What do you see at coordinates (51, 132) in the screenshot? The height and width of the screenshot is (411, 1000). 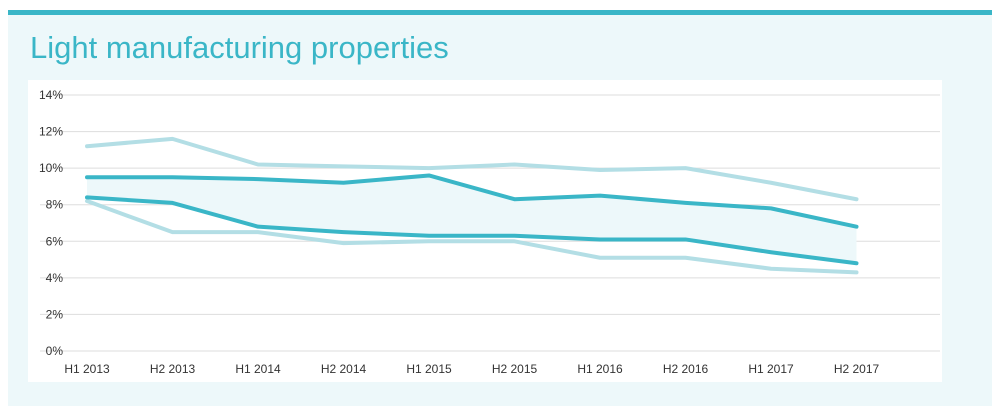 I see `y-tick-label: 12%` at bounding box center [51, 132].